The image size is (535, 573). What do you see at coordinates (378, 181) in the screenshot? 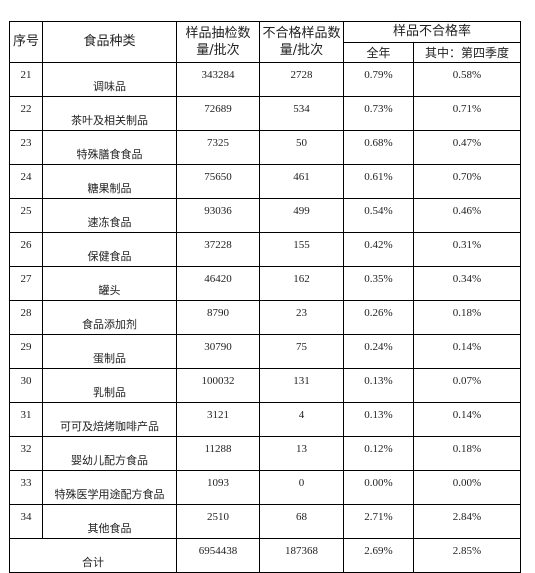
I see `cell-rate-year: 0.61%` at bounding box center [378, 181].